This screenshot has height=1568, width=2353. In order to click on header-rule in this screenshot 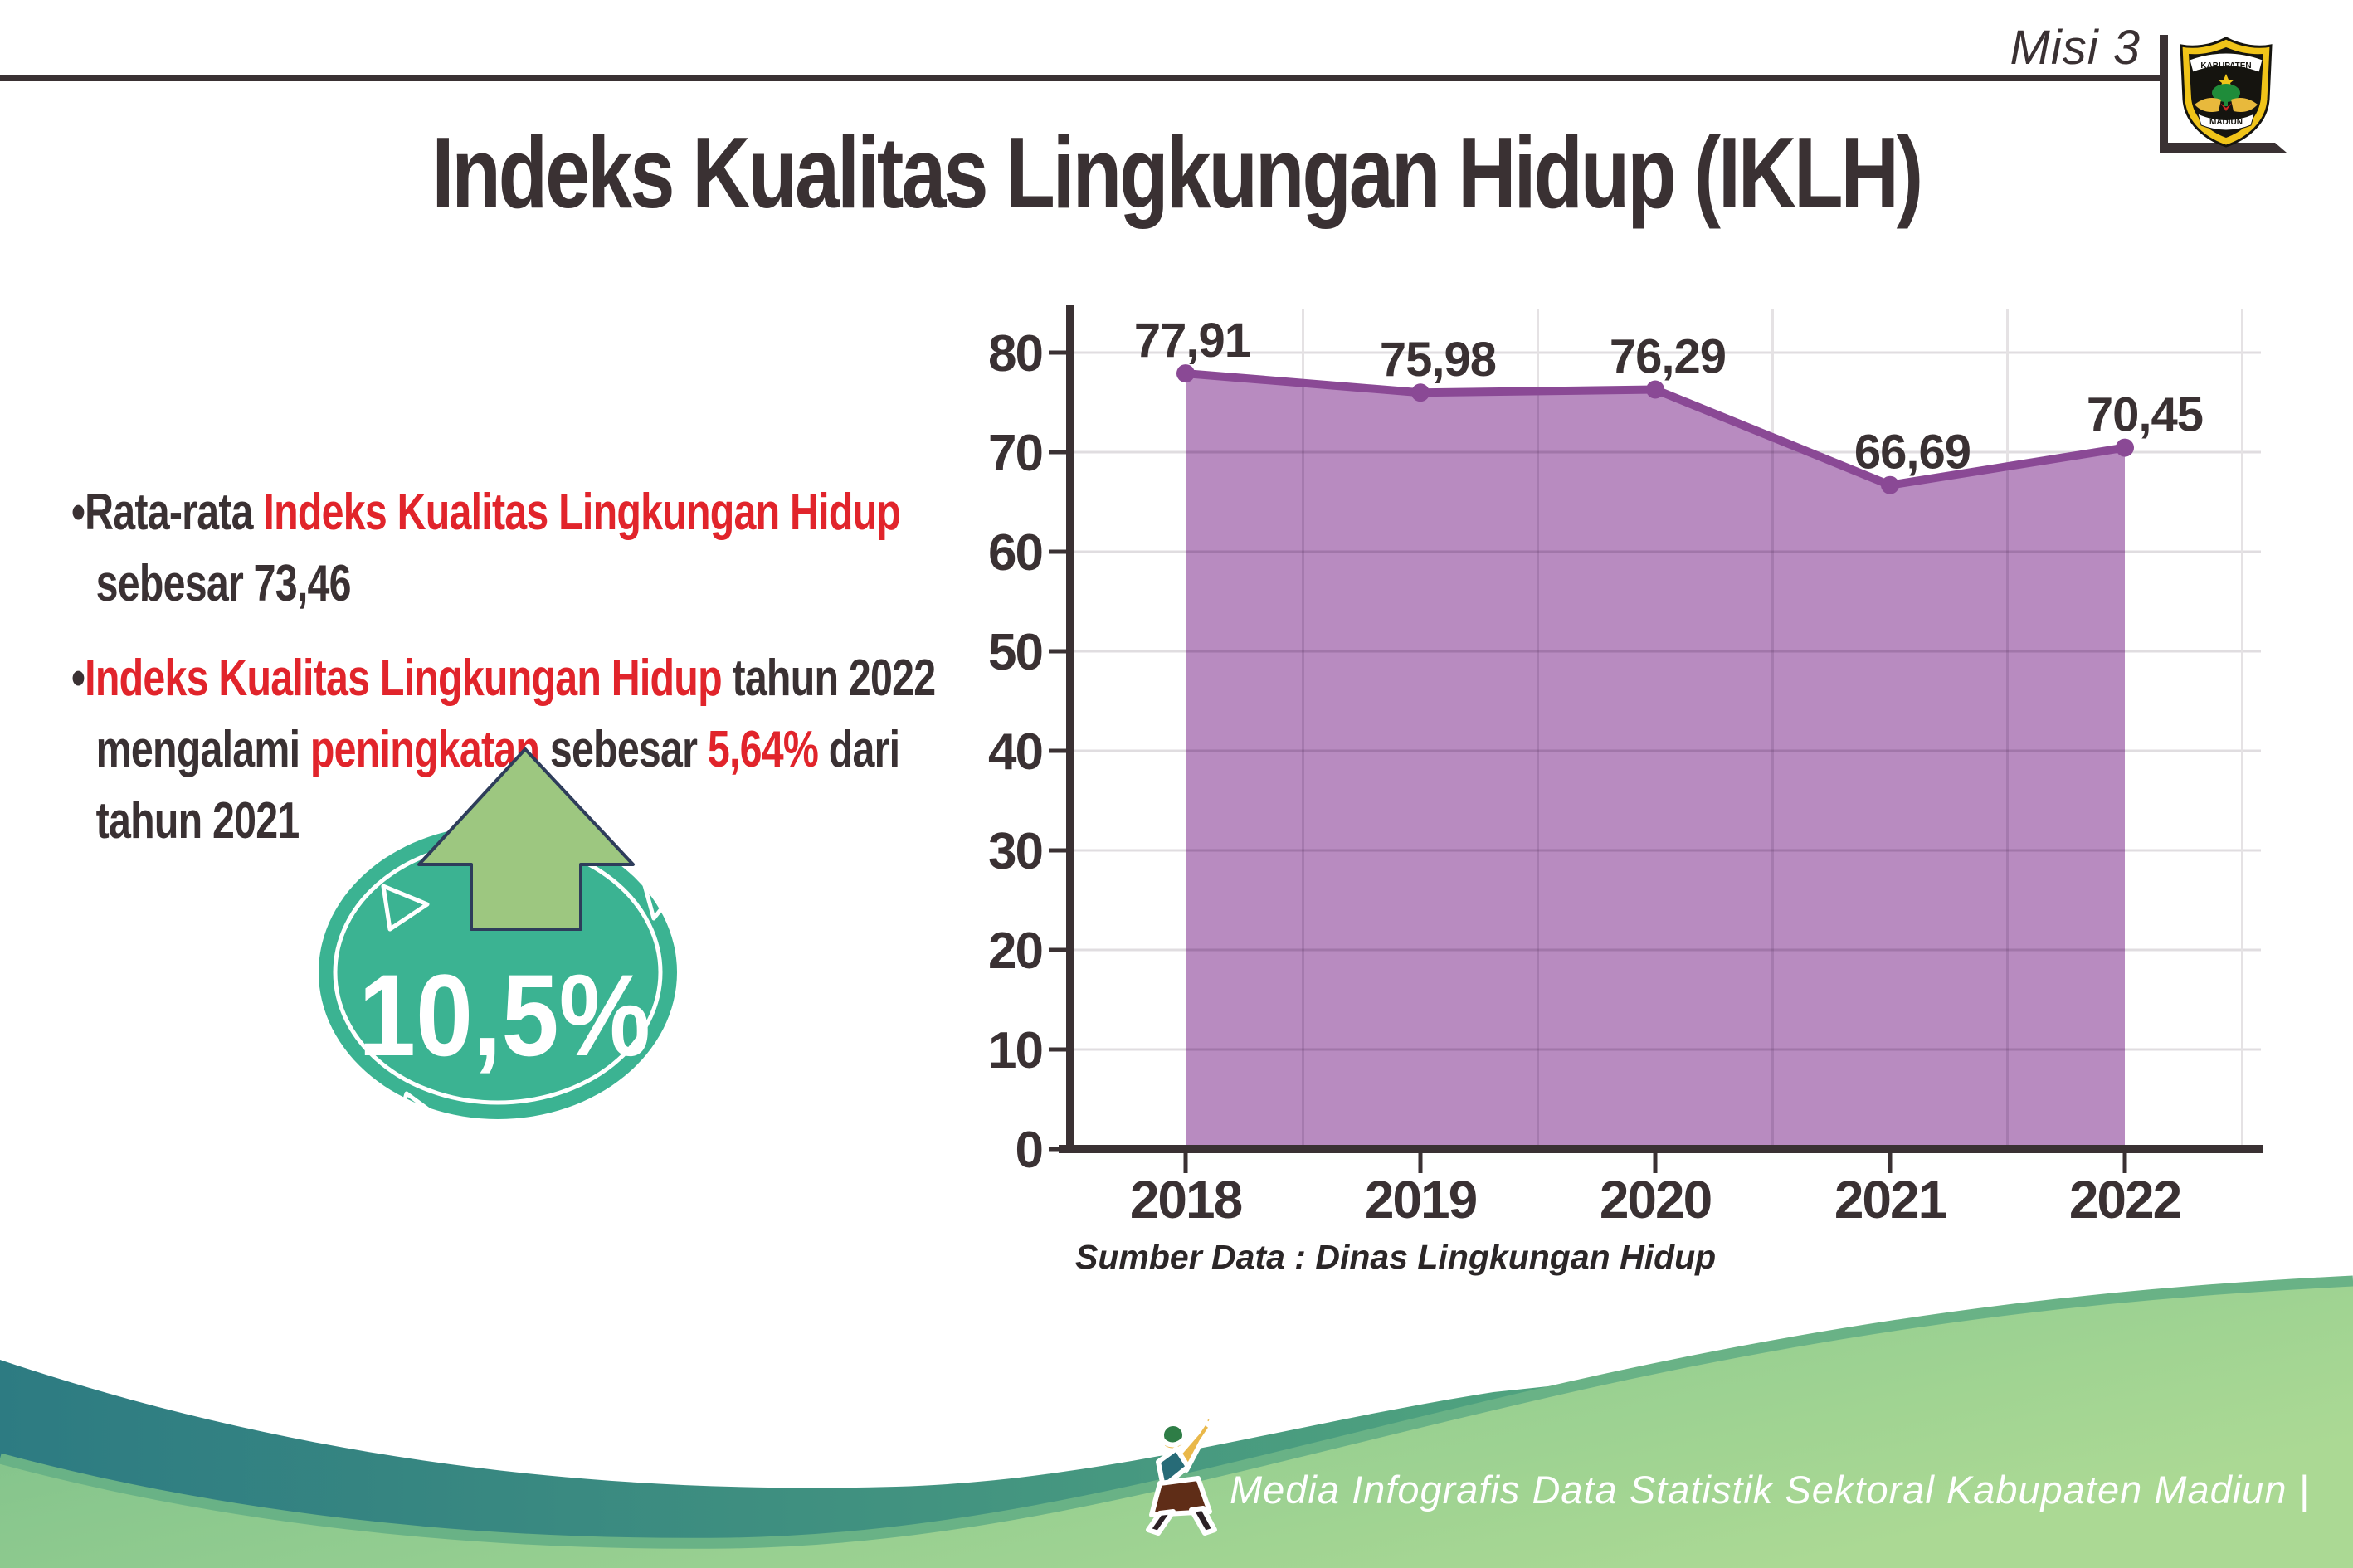, I will do `click(1083, 78)`.